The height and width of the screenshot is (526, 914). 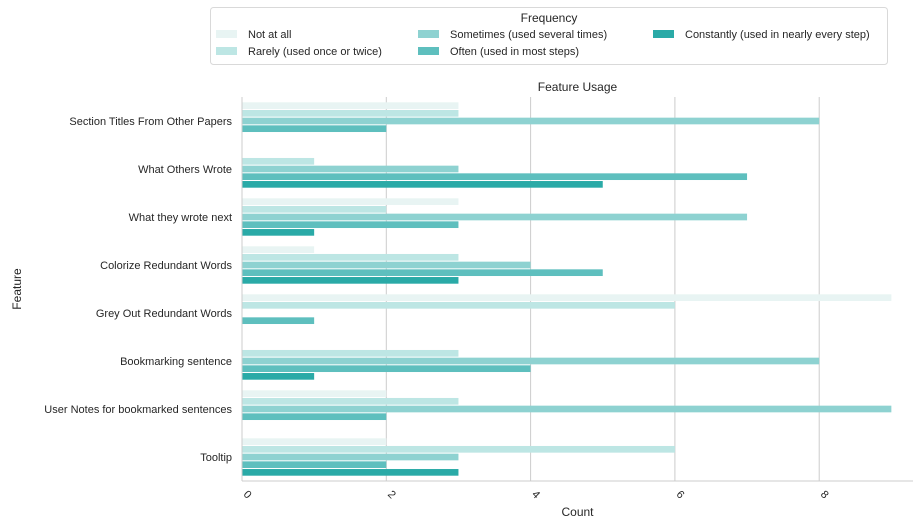 I want to click on legend-title: Frequency, so click(x=549, y=18).